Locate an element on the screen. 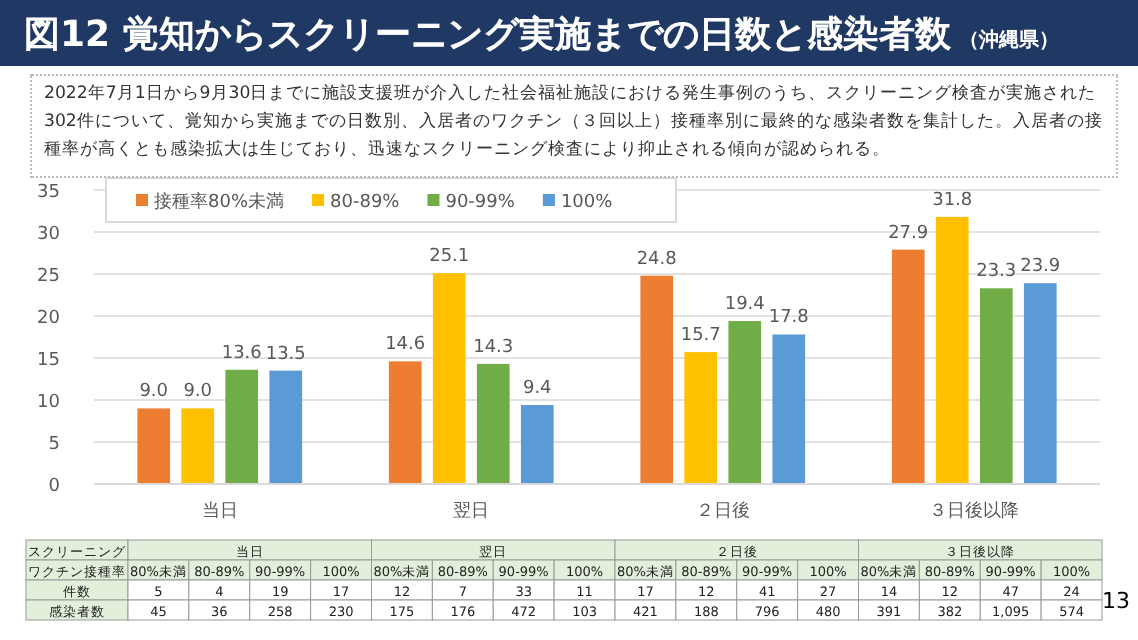  data-label: 19.4 is located at coordinates (745, 305).